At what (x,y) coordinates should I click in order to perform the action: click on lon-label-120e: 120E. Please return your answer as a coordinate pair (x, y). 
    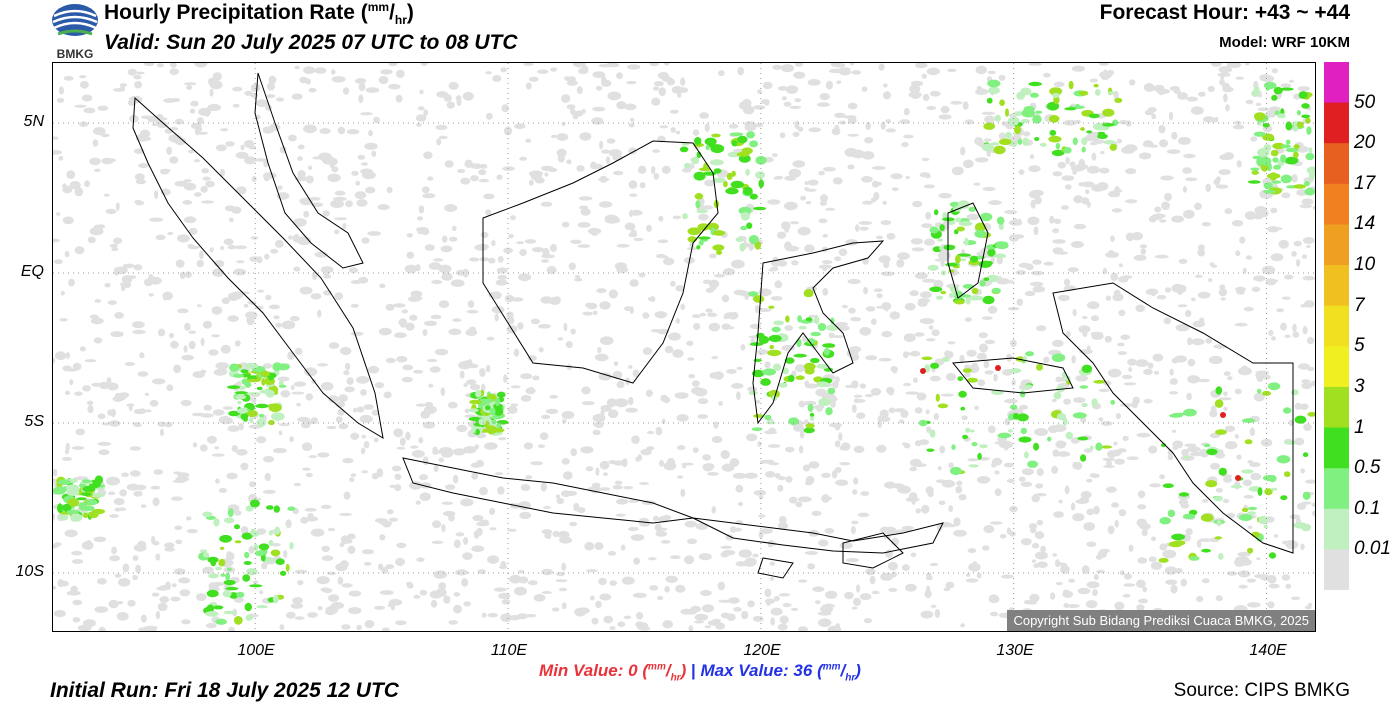
    Looking at the image, I should click on (762, 650).